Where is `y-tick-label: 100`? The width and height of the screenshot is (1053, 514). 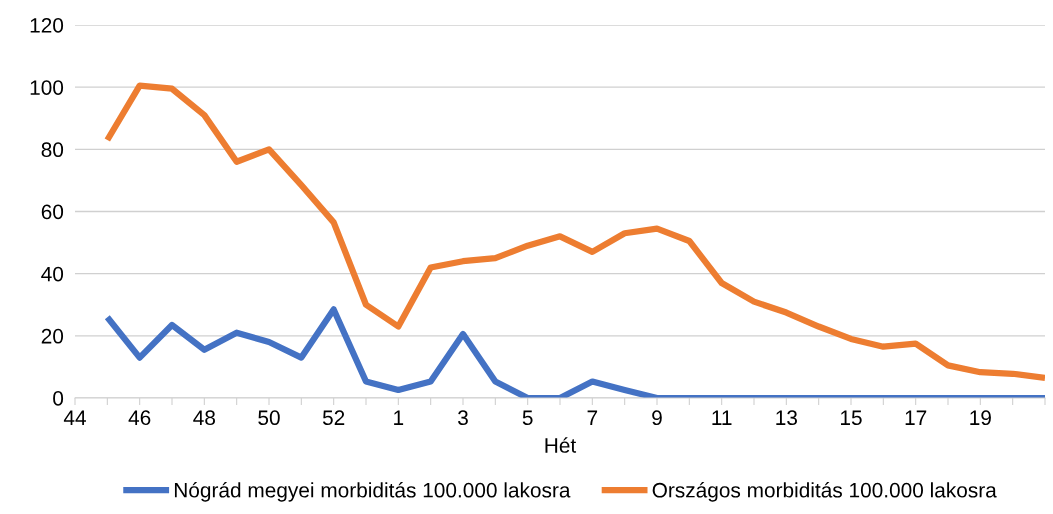 y-tick-label: 100 is located at coordinates (47, 87).